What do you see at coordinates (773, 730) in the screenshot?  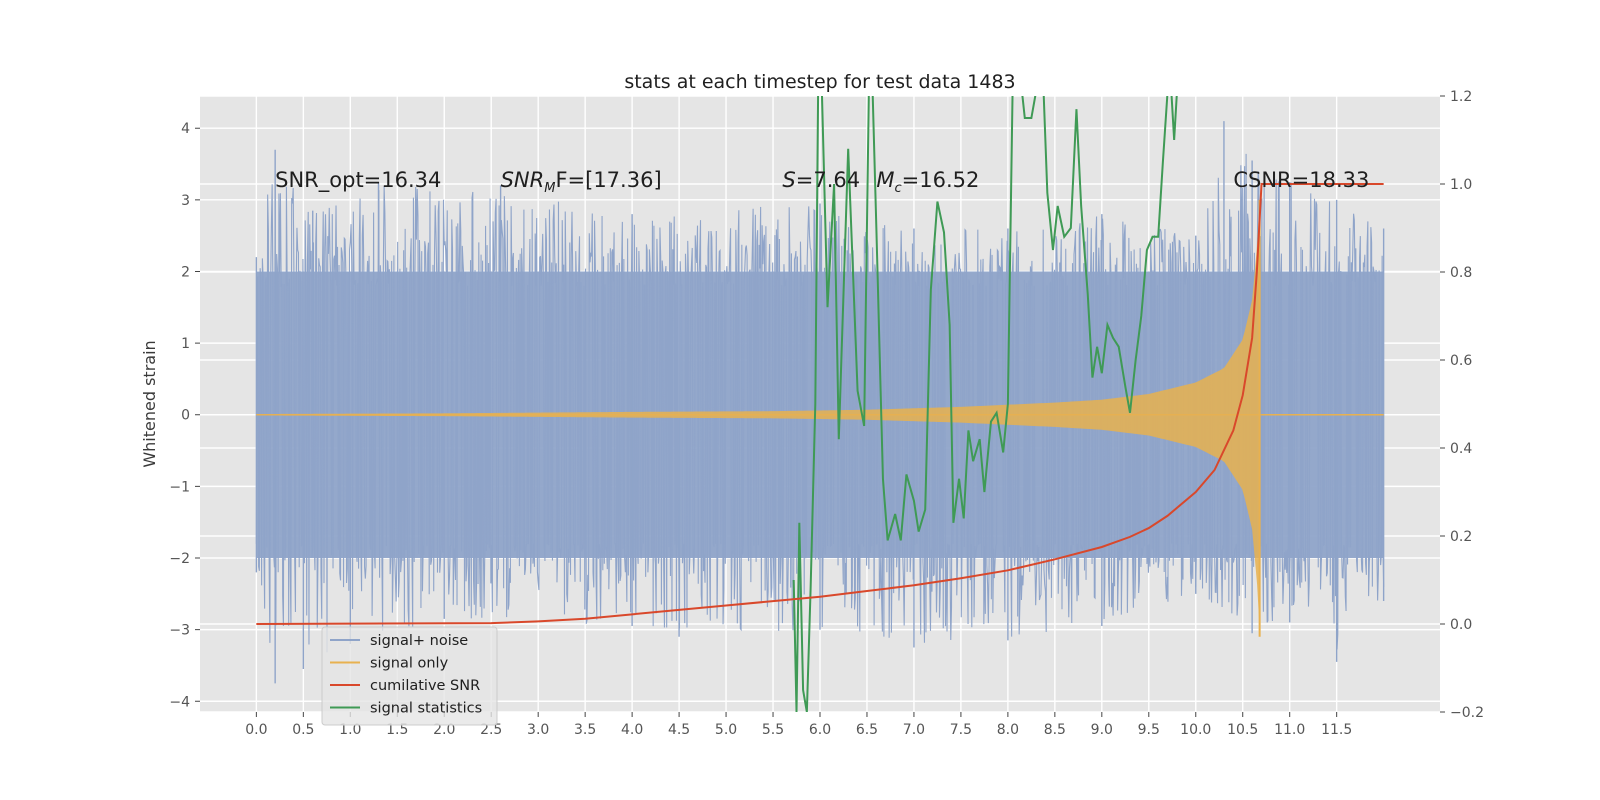 I see `x-tick-label: 5.5` at bounding box center [773, 730].